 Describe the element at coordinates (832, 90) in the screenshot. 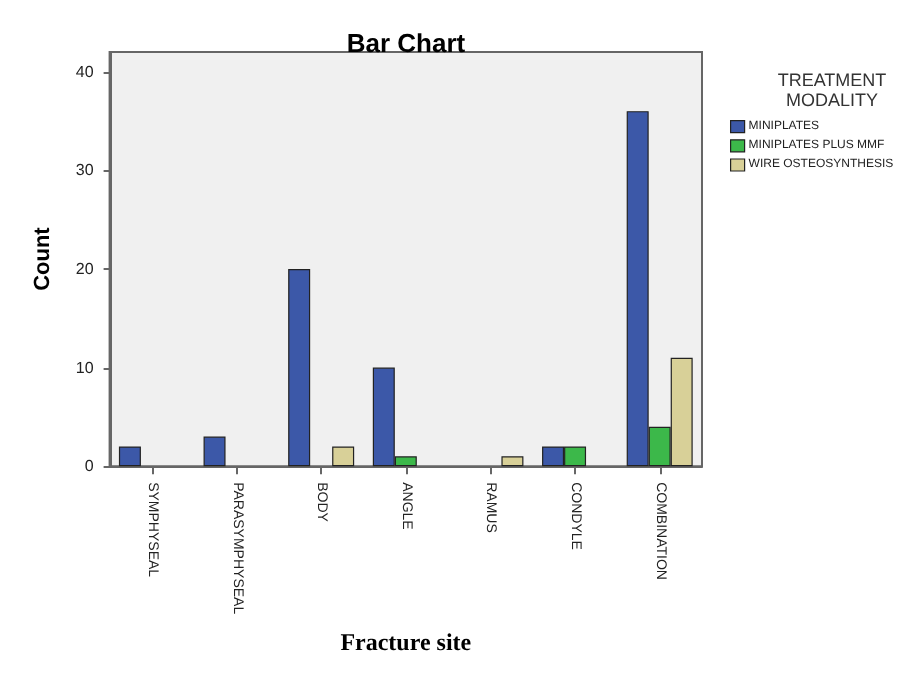

I see `legend-title: TREATMENT MODALITY` at that location.